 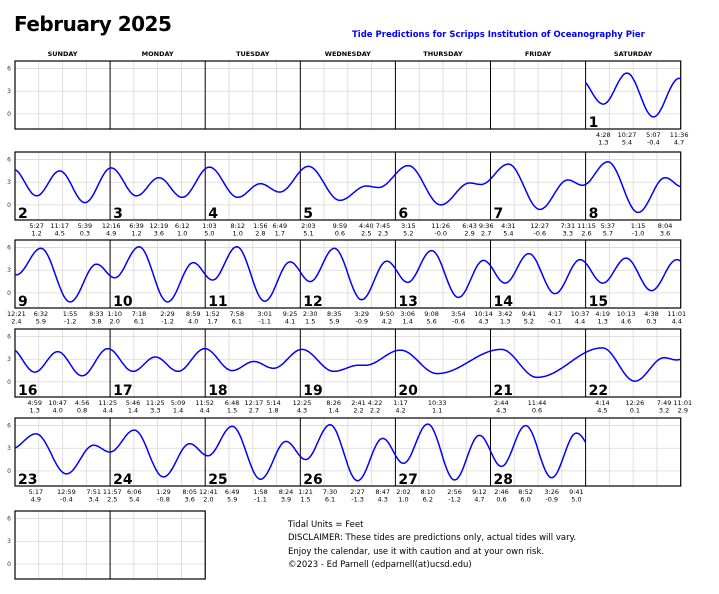 What do you see at coordinates (568, 234) in the screenshot?
I see `tide-height-label: 3.3` at bounding box center [568, 234].